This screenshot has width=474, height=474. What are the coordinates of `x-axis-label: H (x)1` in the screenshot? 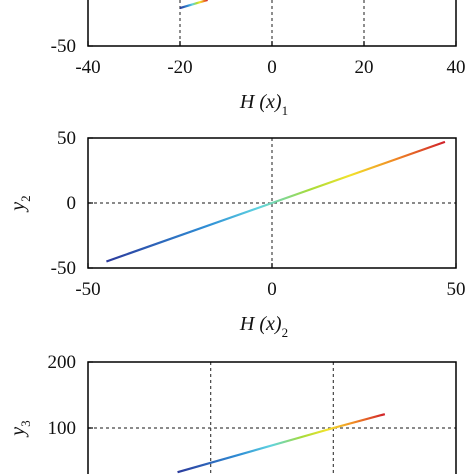 It's located at (263, 104).